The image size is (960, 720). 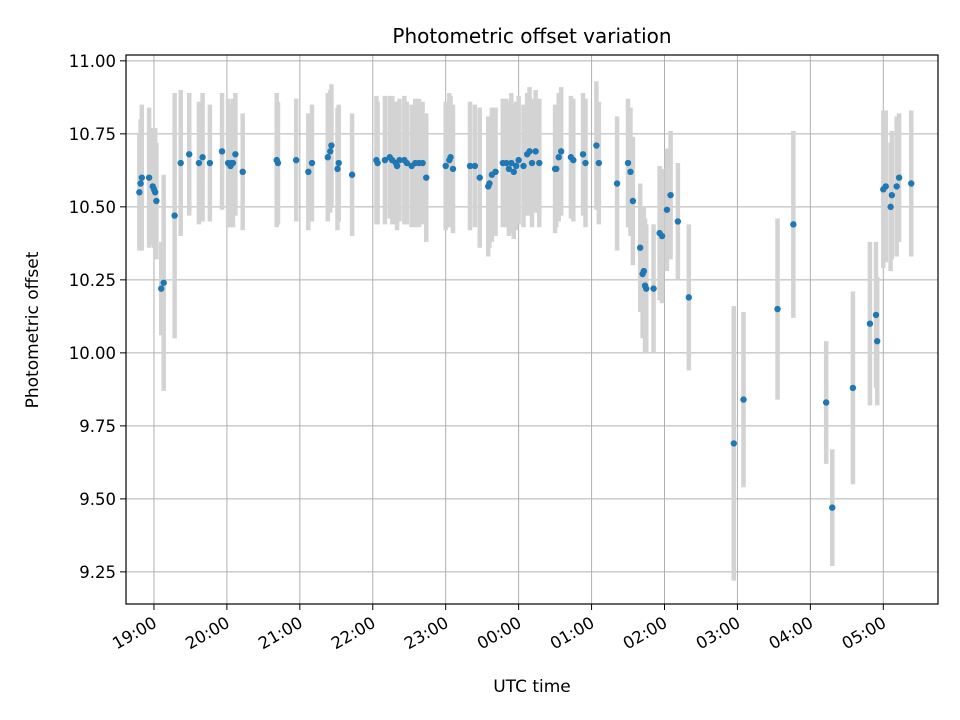 I want to click on y-axis-ticks: 9.25 9.50 9.75 10.00 10.25 10.50 10.75 11.00, so click(x=97, y=317).